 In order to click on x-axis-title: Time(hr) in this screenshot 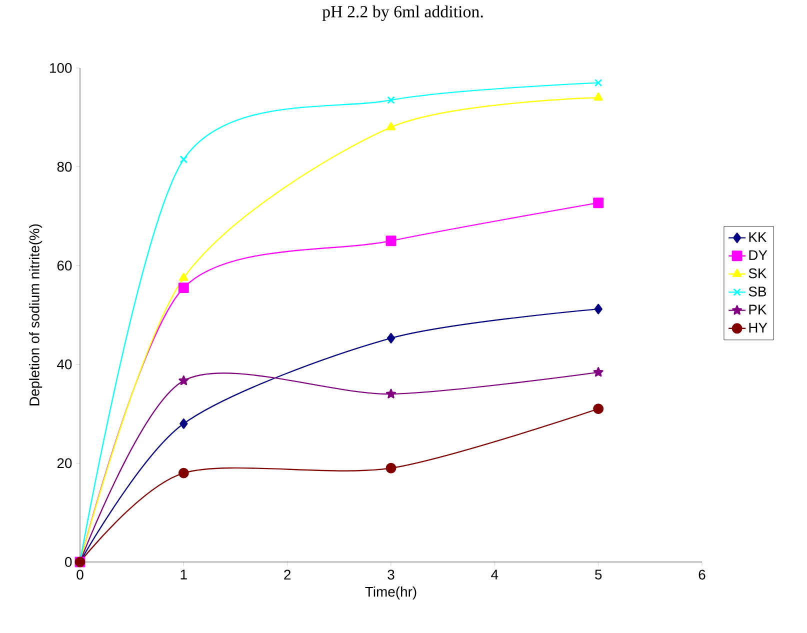, I will do `click(390, 593)`.